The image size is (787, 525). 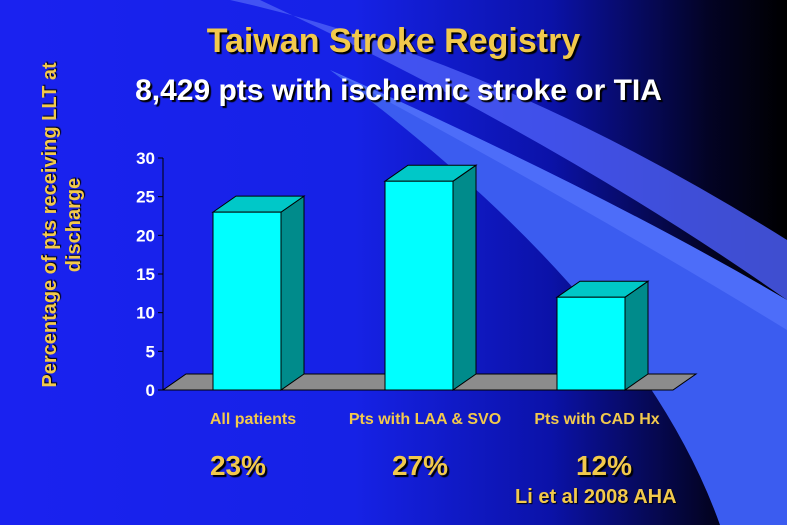 I want to click on y-tick-label: 20, so click(x=145, y=235).